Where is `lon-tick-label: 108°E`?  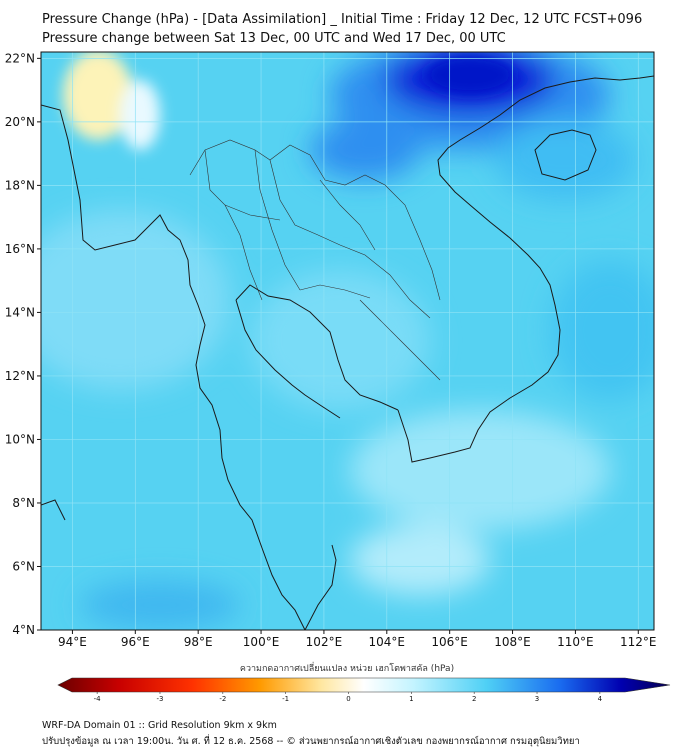
lon-tick-label: 108°E is located at coordinates (512, 642).